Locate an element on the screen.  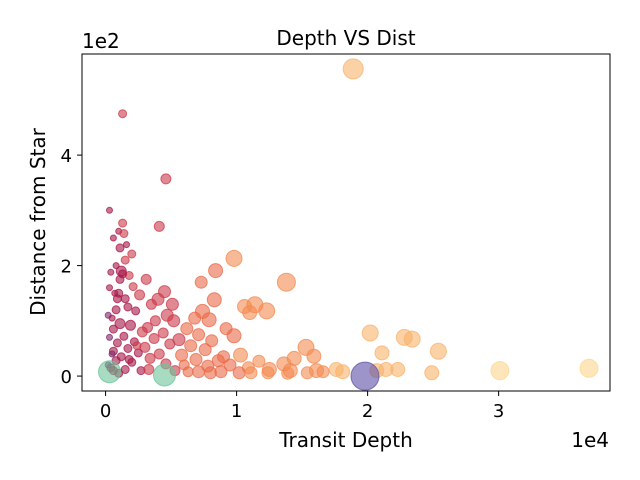
x-tick-label: 0 is located at coordinates (105, 411).